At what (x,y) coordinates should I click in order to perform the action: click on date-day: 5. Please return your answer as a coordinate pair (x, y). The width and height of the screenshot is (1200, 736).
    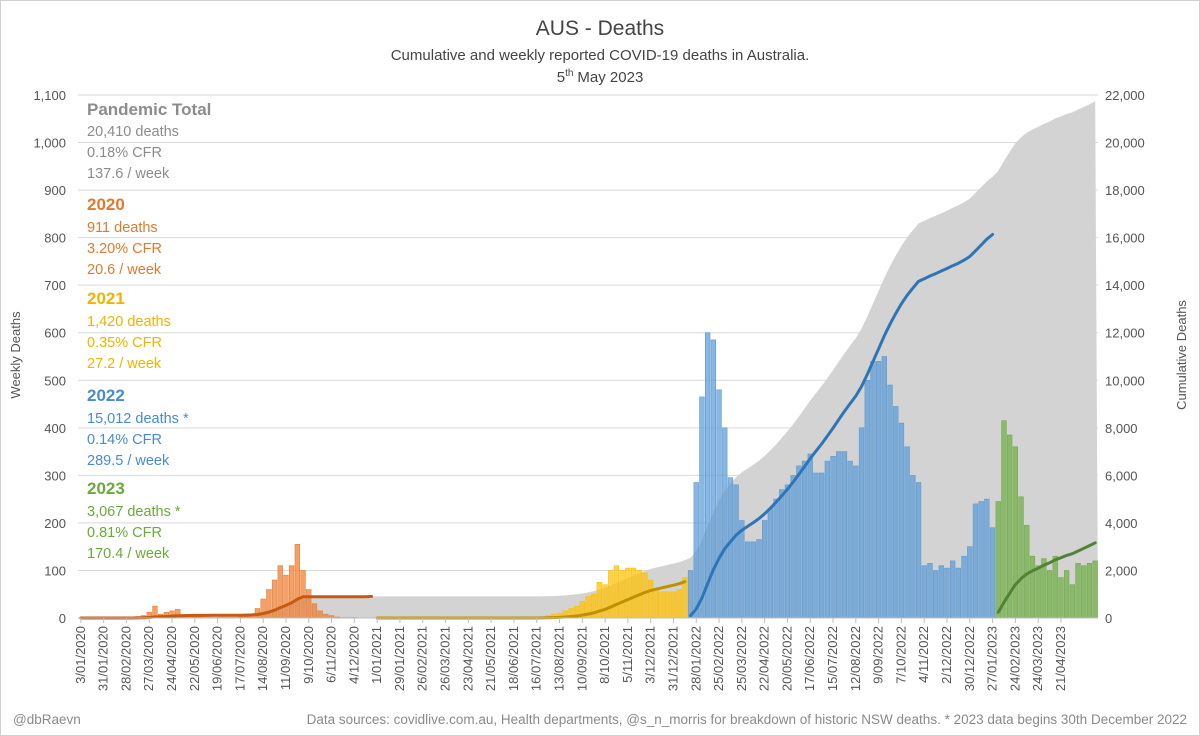
    Looking at the image, I should click on (561, 77).